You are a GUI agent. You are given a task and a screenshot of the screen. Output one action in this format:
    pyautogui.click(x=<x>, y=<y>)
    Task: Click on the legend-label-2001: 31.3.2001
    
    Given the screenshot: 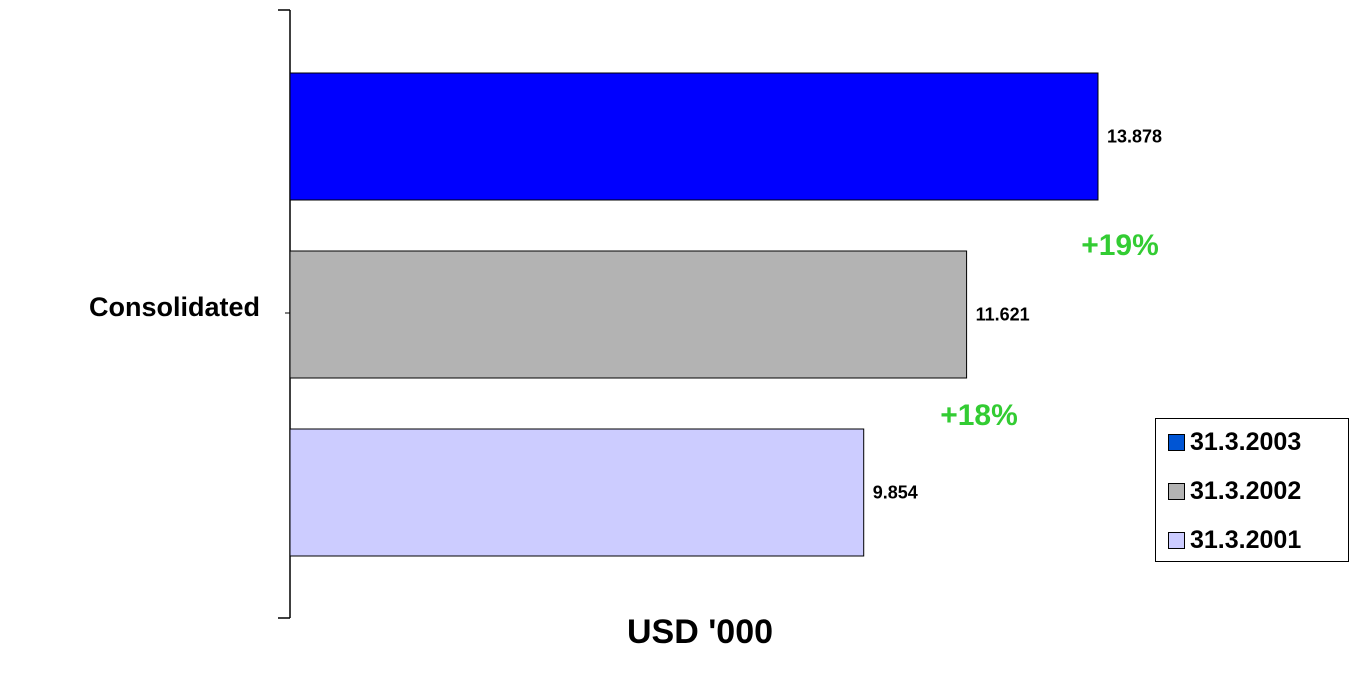 What is the action you would take?
    pyautogui.click(x=1246, y=539)
    